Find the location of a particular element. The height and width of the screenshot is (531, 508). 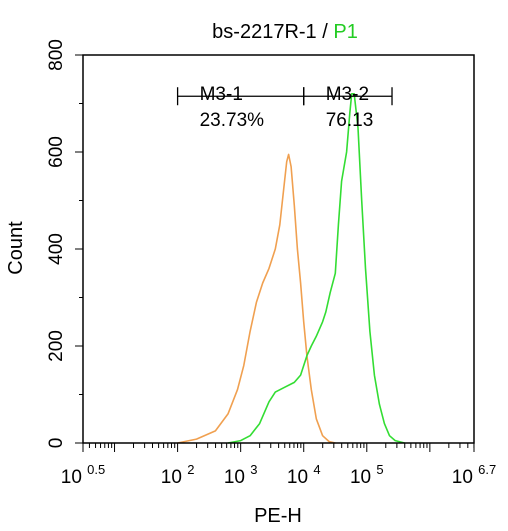

x-tick-exponent: 0.5 is located at coordinates (96, 469).